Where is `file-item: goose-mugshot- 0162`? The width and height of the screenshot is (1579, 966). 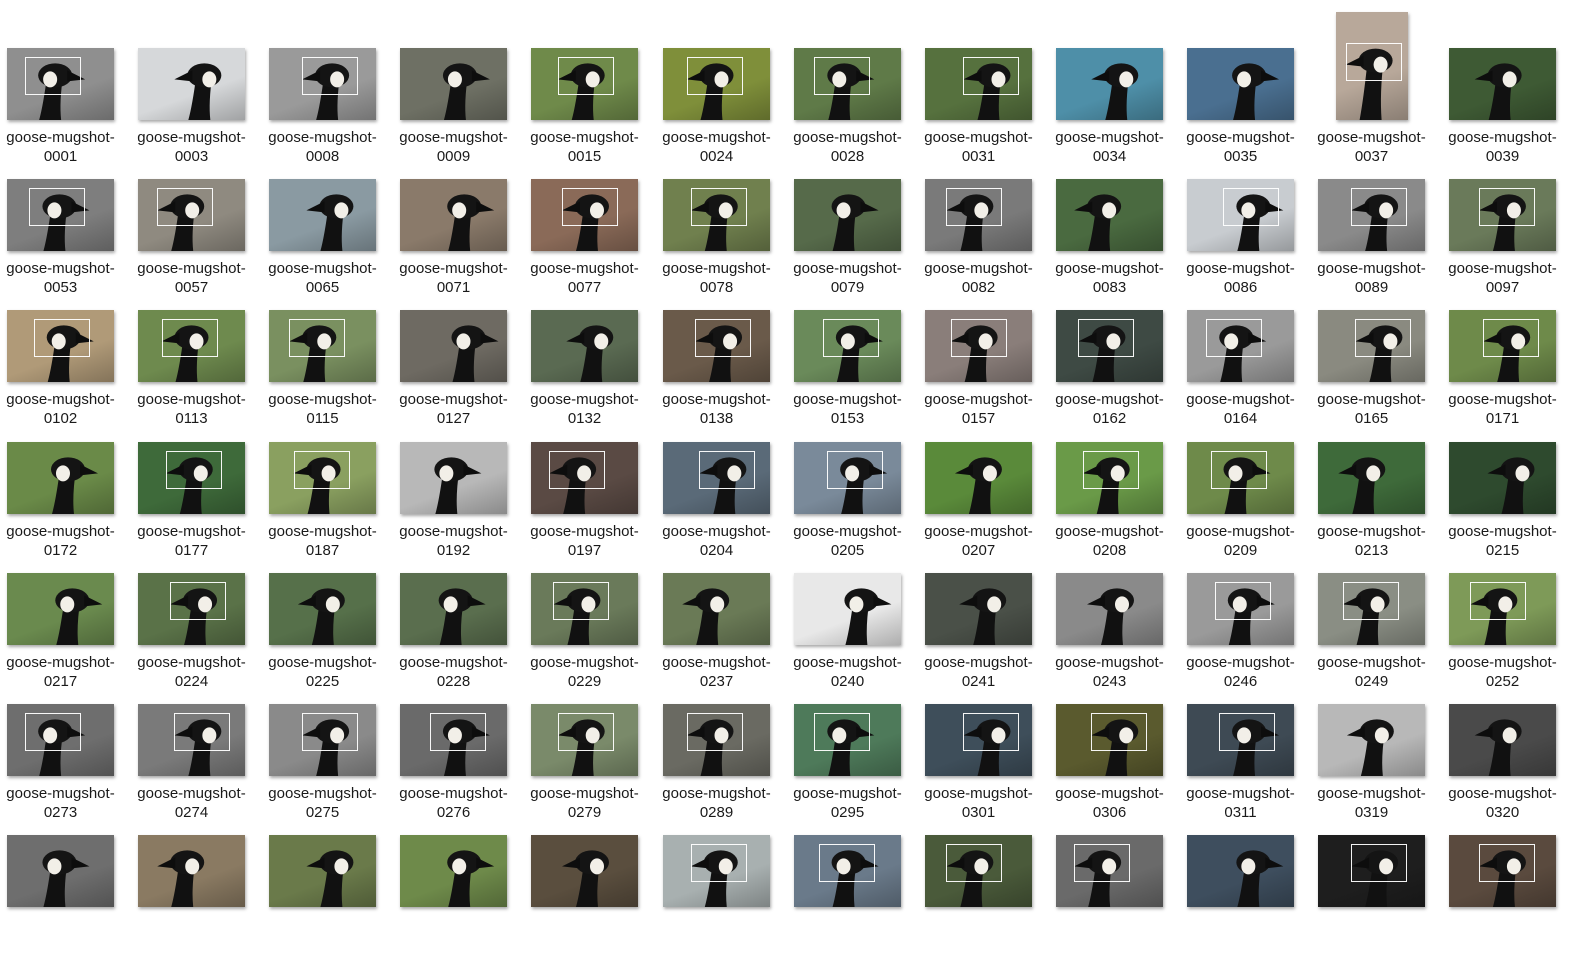 file-item: goose-mugshot- 0162 is located at coordinates (1121, 375).